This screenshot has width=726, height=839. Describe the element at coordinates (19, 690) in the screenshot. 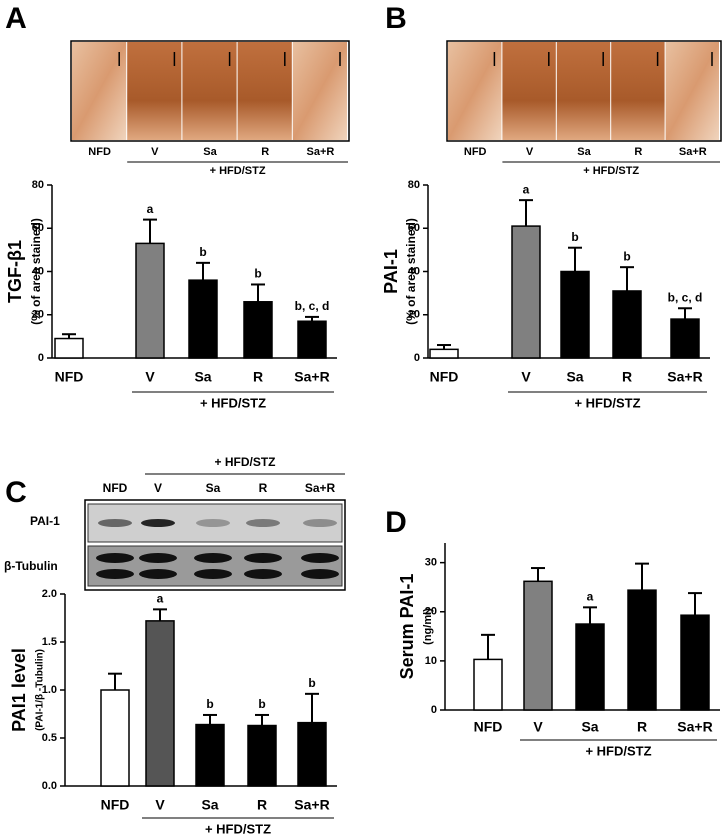

I see `y-axis-label: PAI1 level` at that location.